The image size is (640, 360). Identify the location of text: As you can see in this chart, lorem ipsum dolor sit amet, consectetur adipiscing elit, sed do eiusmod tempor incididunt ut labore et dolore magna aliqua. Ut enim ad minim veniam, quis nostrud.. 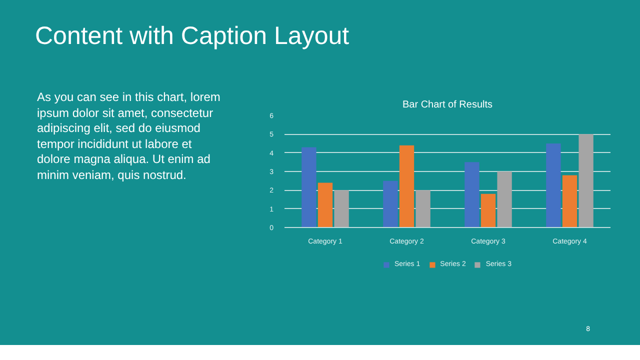
(129, 137).